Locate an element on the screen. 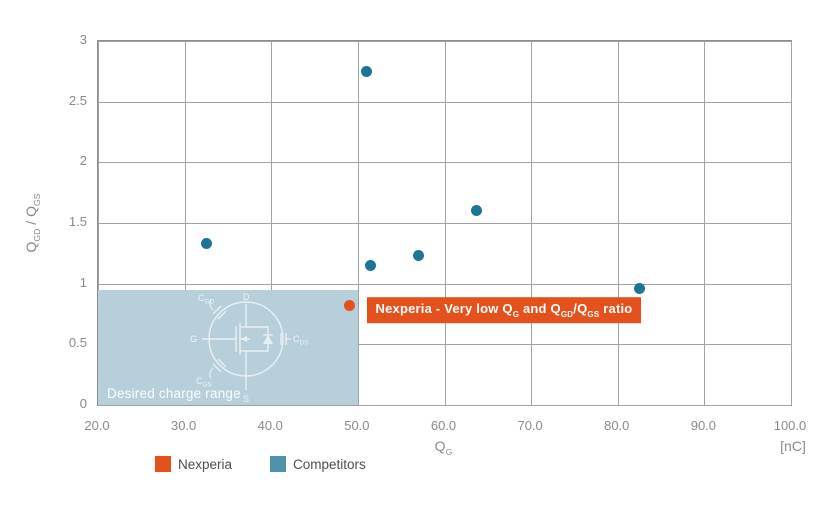 This screenshot has width=838, height=508. y-tick-label: 0 is located at coordinates (83, 403).